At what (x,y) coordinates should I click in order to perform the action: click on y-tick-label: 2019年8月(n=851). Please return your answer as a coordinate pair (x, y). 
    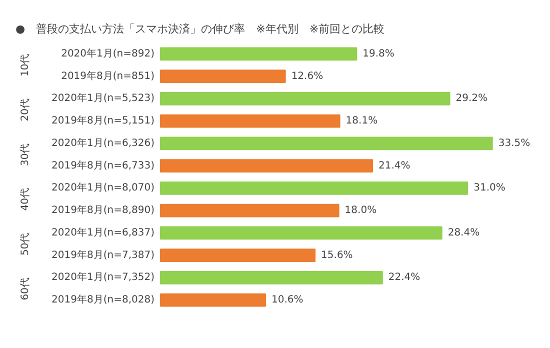
    Looking at the image, I should click on (108, 76).